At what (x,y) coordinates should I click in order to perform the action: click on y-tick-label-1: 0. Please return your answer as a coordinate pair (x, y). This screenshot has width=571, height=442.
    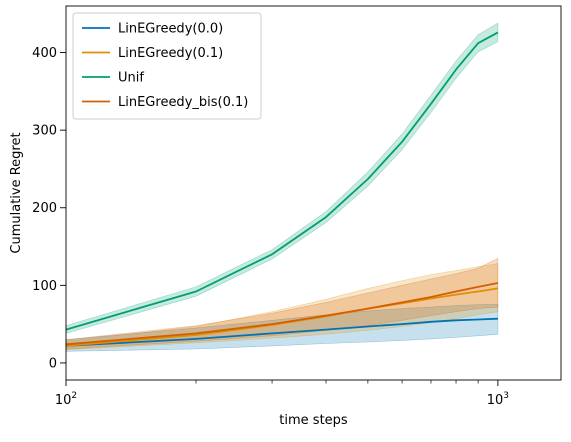
    Looking at the image, I should click on (53, 363).